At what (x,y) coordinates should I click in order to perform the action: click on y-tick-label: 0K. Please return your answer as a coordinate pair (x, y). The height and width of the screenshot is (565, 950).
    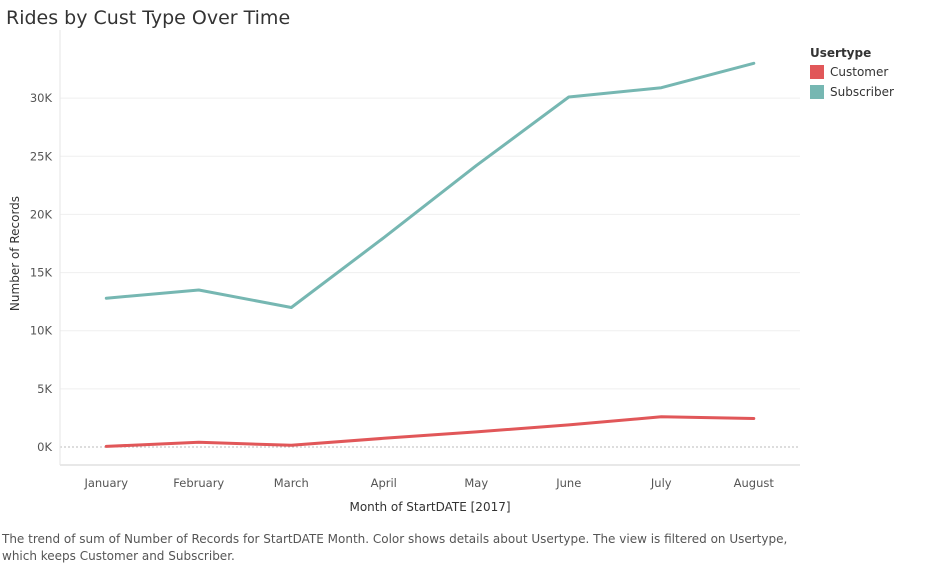
    Looking at the image, I should click on (44, 447).